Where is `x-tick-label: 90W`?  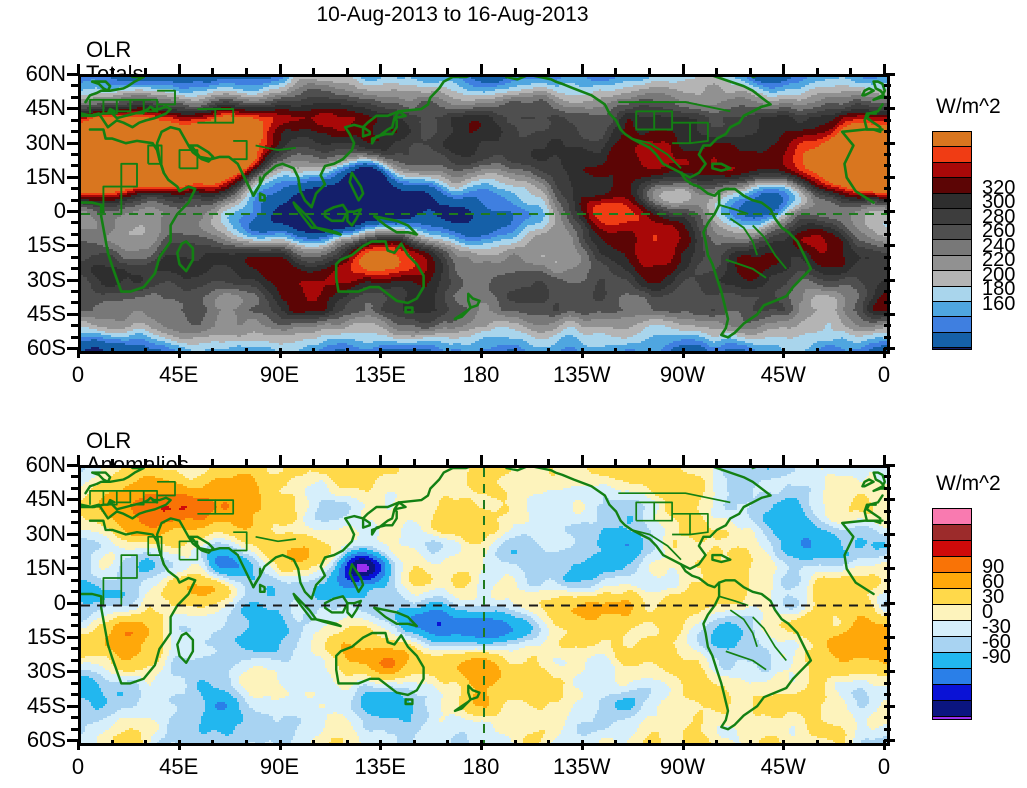 x-tick-label: 90W is located at coordinates (682, 374).